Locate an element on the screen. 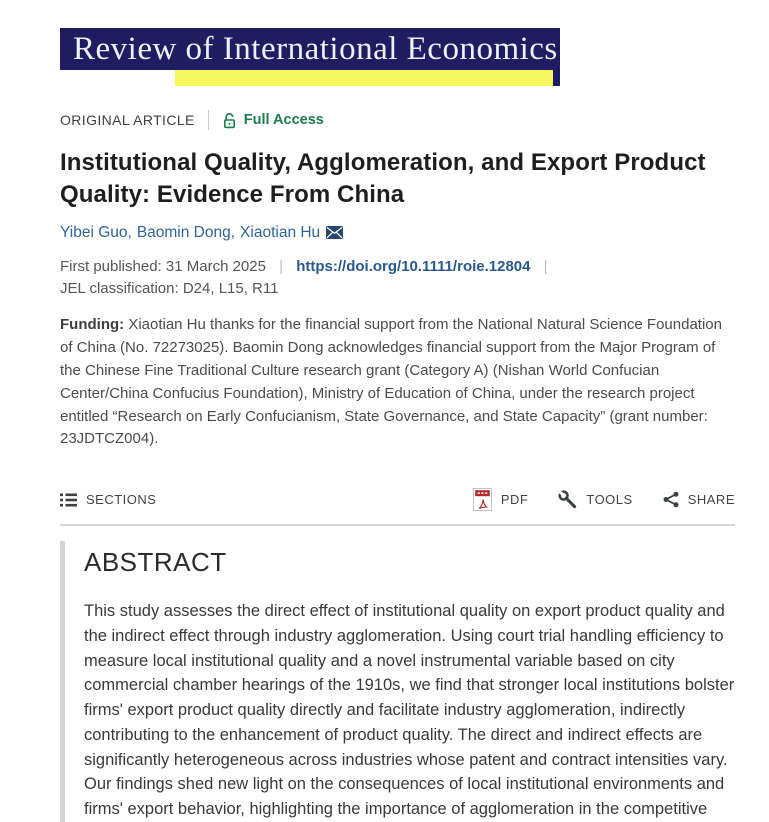  jel-label: JEL classification: is located at coordinates (119, 289).